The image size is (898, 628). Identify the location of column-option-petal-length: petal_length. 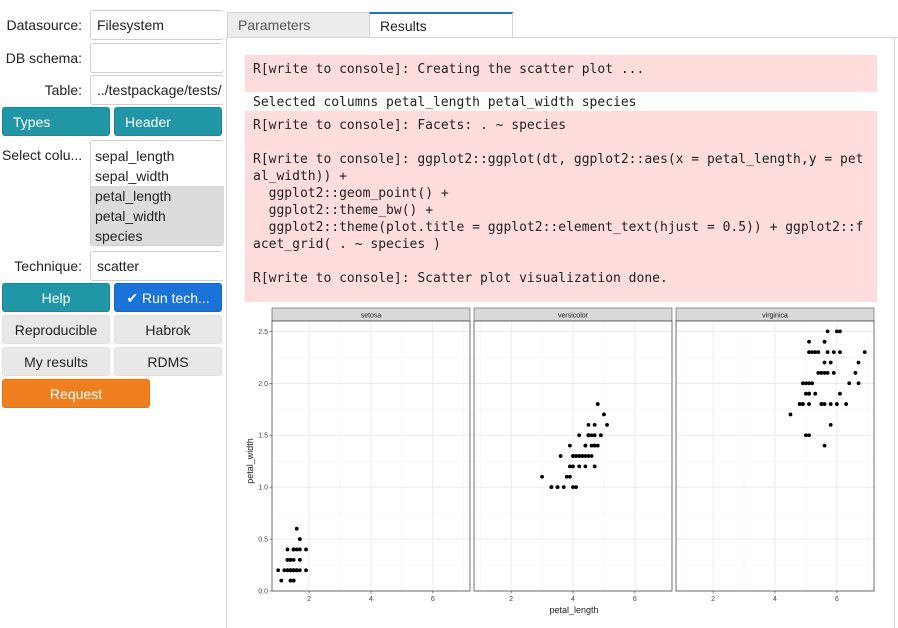
(157, 196).